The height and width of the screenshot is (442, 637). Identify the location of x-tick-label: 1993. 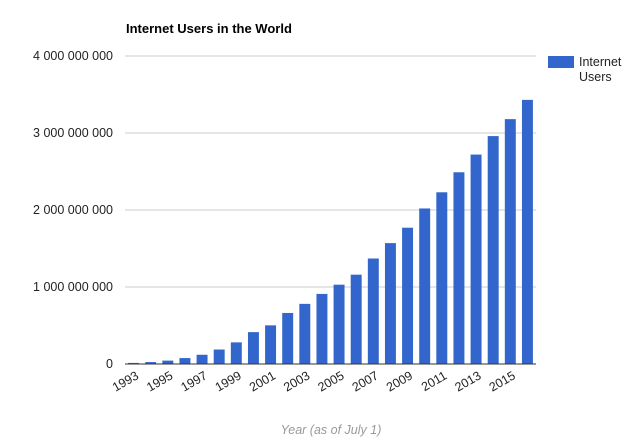
(125, 381).